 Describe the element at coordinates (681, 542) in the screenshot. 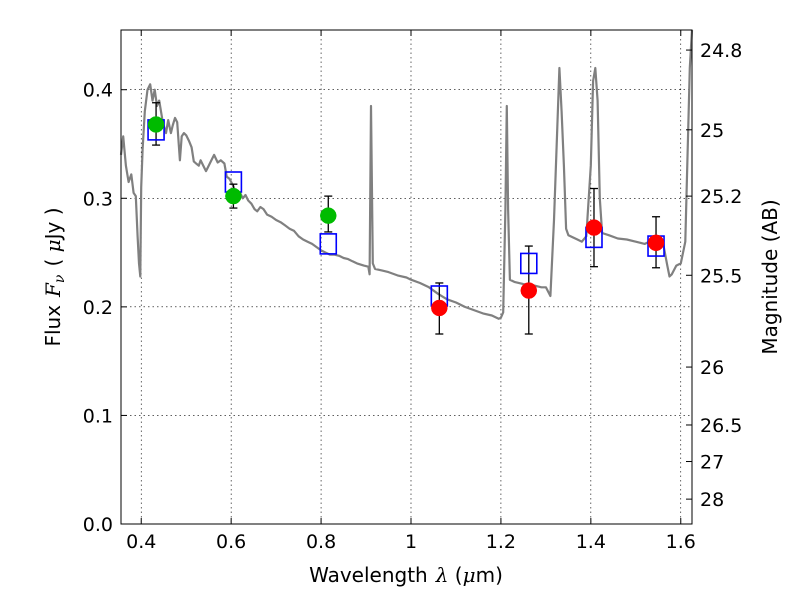

I see `x-tick-label: 1.6` at that location.